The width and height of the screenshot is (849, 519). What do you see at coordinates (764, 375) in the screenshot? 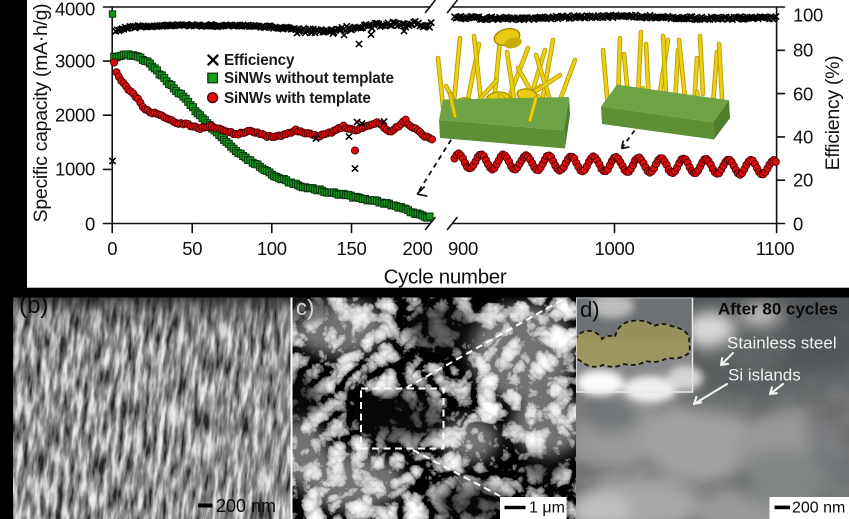
I see `svg-text: Si islands` at bounding box center [764, 375].